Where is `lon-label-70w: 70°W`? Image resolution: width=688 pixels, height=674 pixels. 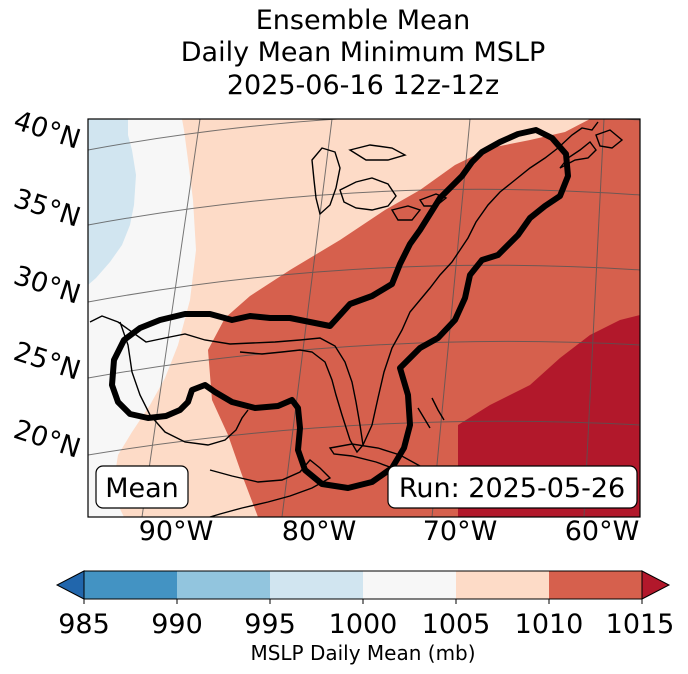
lon-label-70w: 70°W is located at coordinates (460, 531).